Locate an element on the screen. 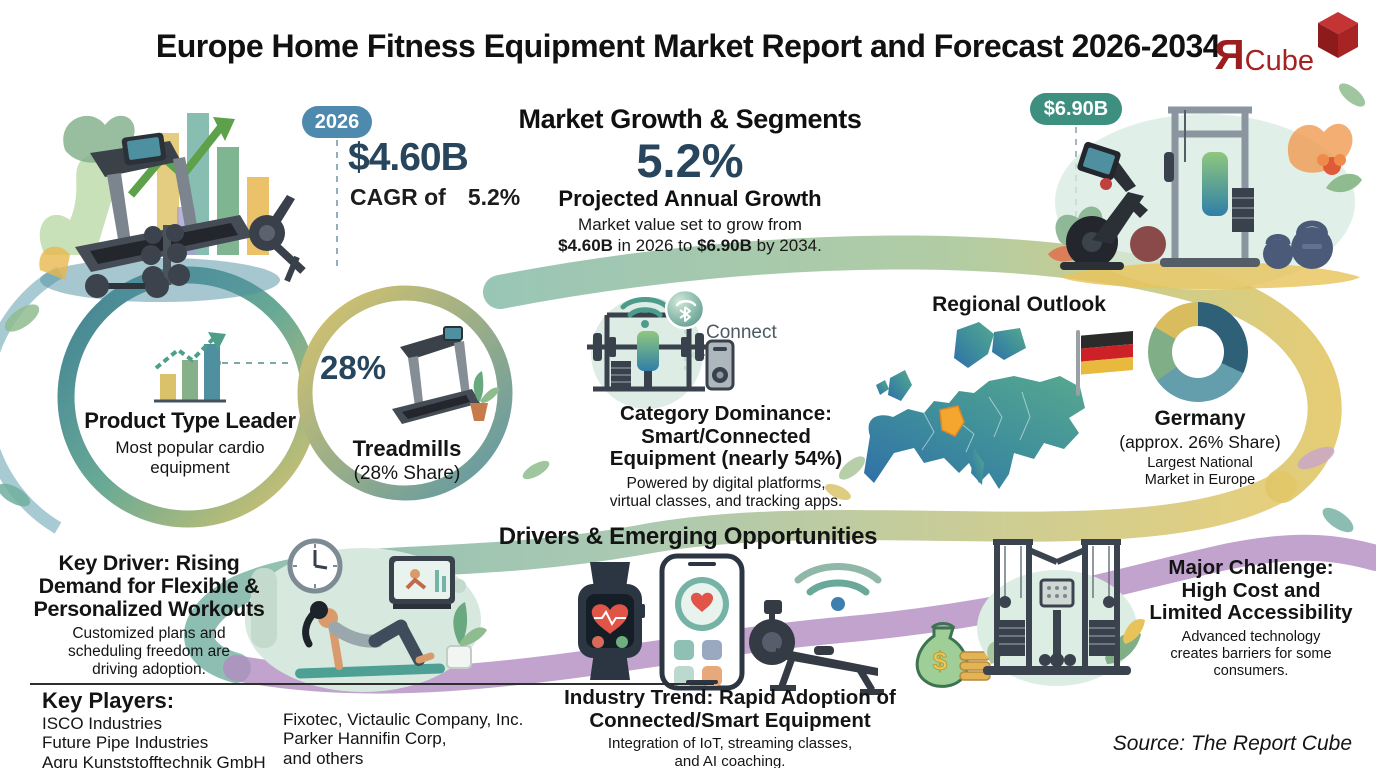 This screenshot has width=1376, height=768. kd-title-line2: Demand for Flexible & is located at coordinates (149, 586).